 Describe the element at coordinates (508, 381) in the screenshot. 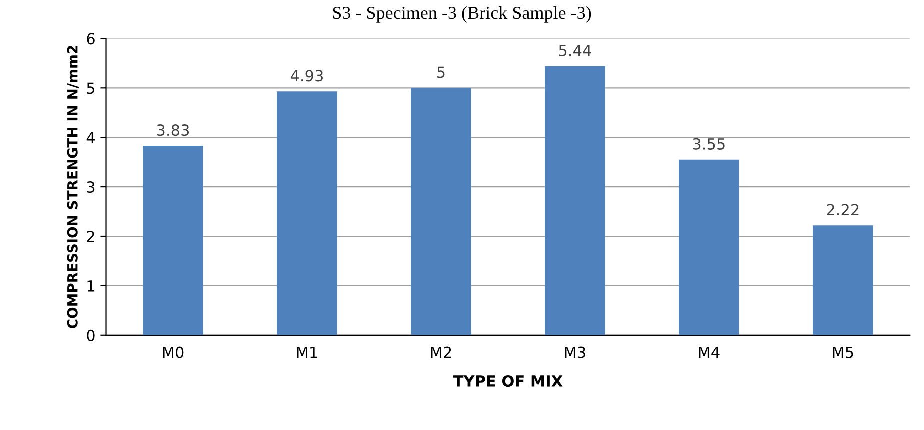

I see `x-axis-title: TYPE OF MIX` at that location.